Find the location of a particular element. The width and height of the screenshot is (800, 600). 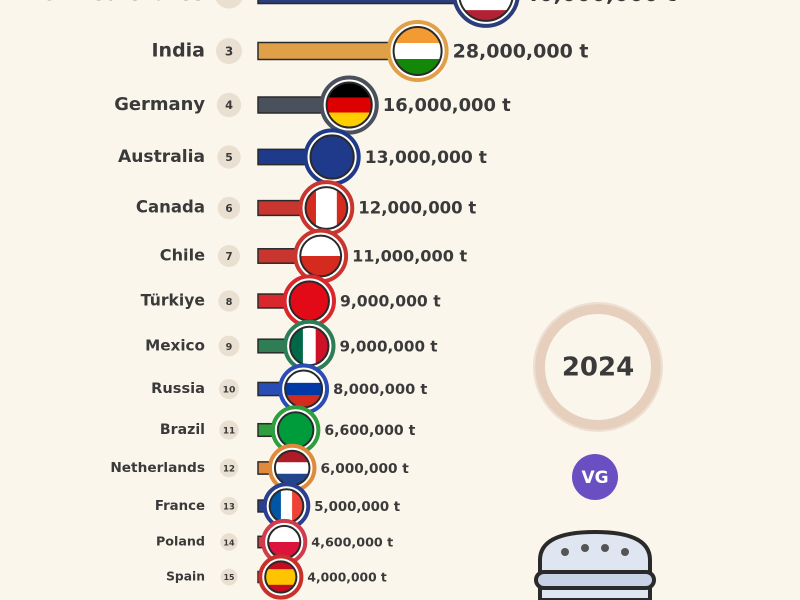

rank-label: 6 is located at coordinates (228, 209).